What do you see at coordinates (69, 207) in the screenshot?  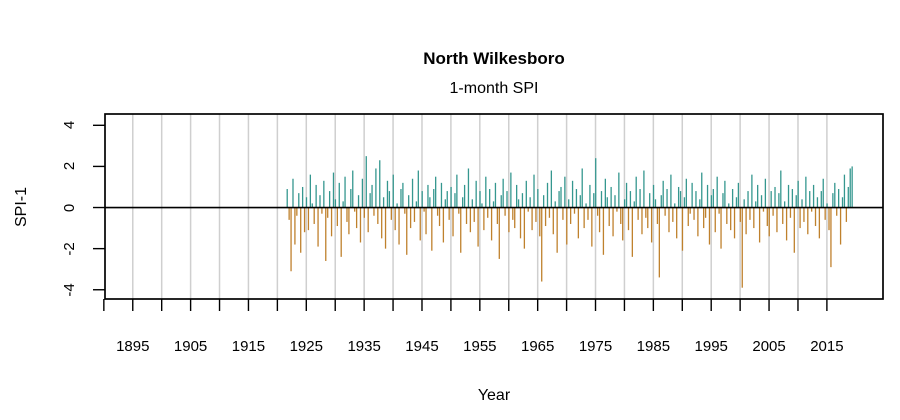 I see `y-tick-label: 0` at bounding box center [69, 207].